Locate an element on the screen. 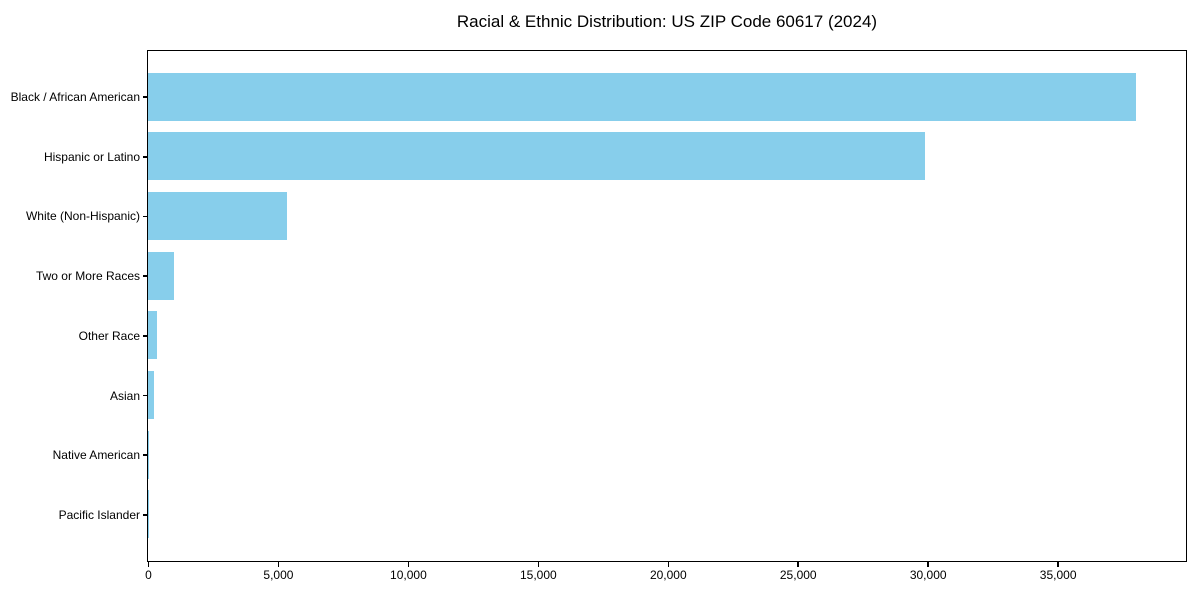  y-axis-label-hispanic-or-latino: Hispanic or Latino is located at coordinates (91, 156).